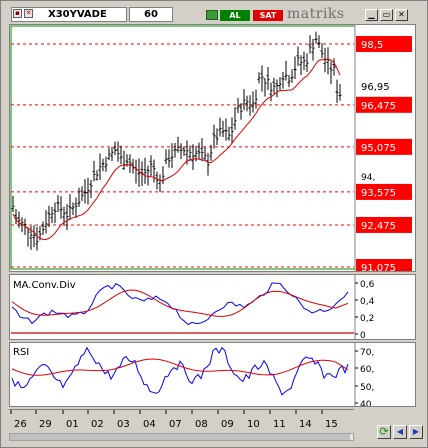 Image resolution: width=428 pixels, height=448 pixels. What do you see at coordinates (378, 193) in the screenshot?
I see `level-tag-label: 93,575` at bounding box center [378, 193].